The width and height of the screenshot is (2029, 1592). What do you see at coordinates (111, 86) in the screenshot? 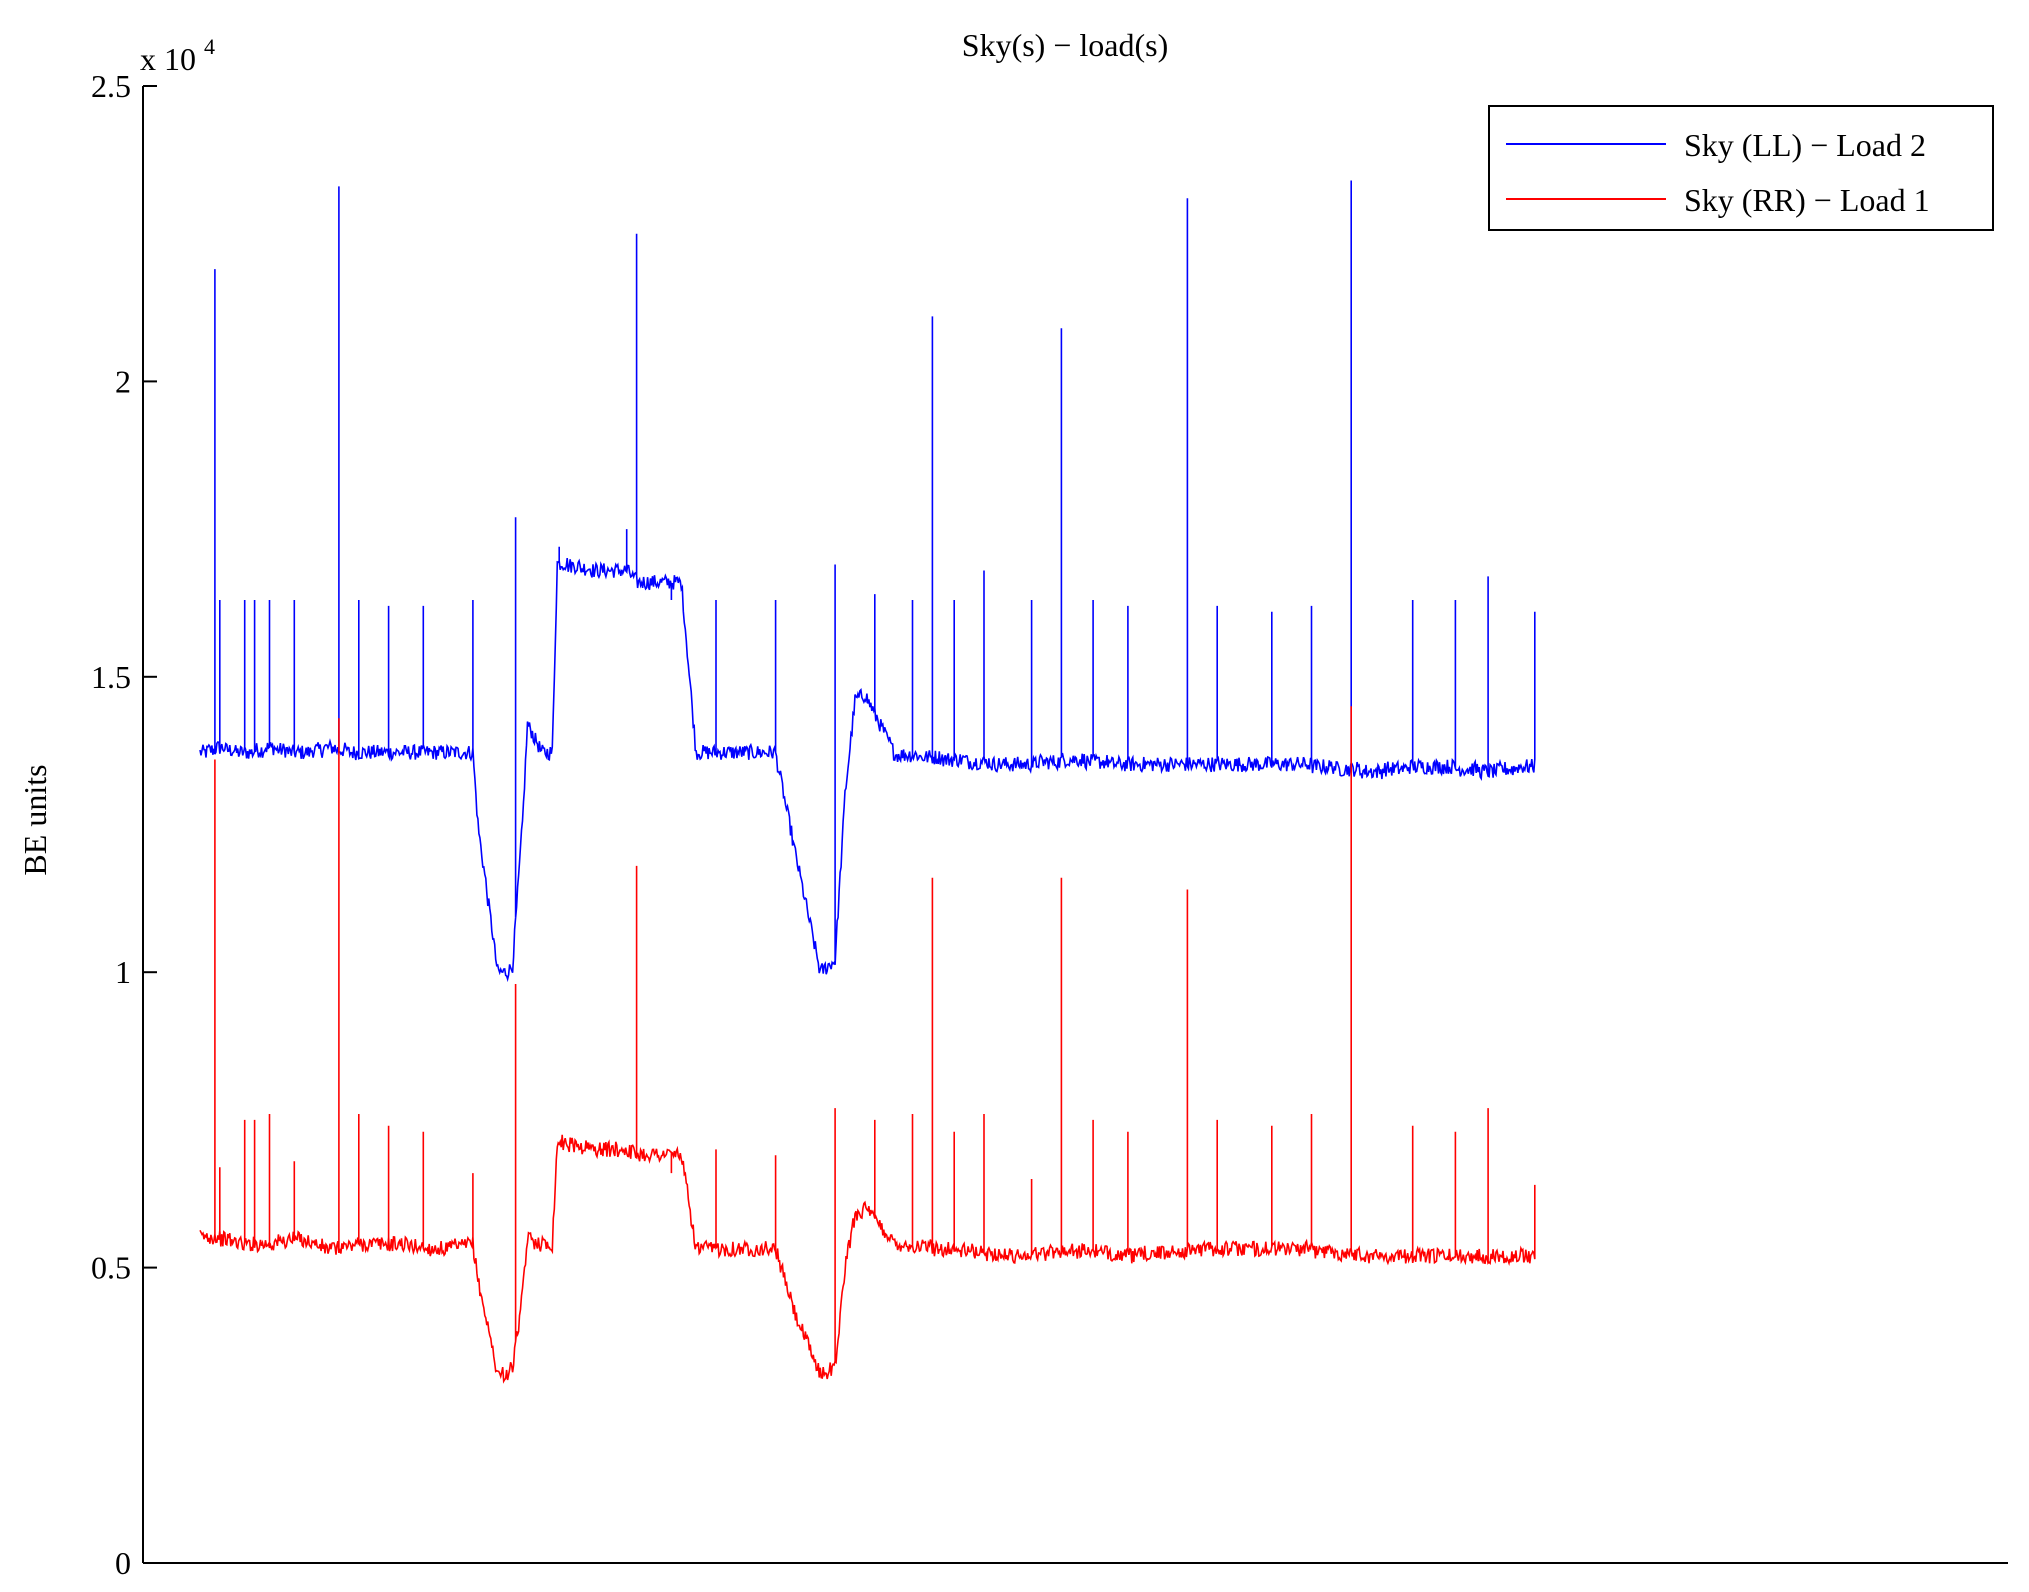
I see `y-tick-label: 2.5` at bounding box center [111, 86].